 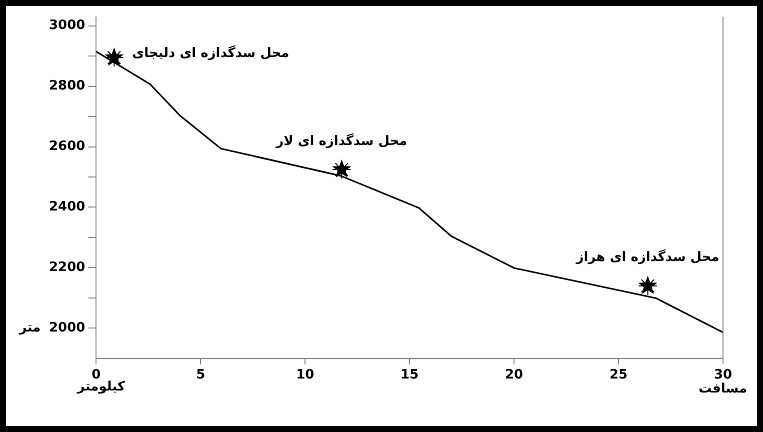 I want to click on x-tick-label: 30, so click(x=723, y=375).